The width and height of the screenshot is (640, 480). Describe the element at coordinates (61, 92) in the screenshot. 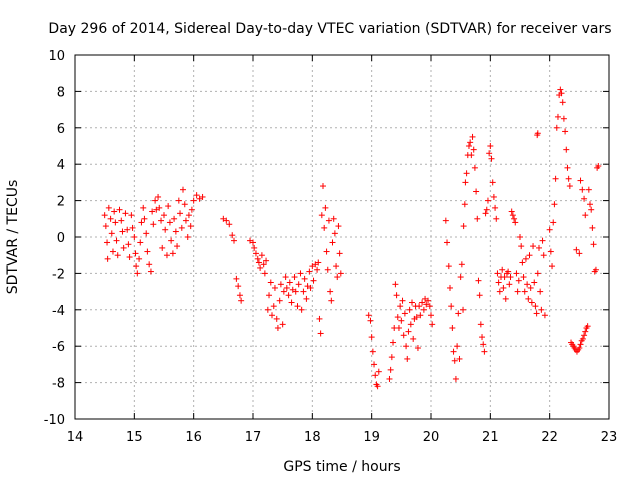

I see `y-tick-label: 8` at that location.